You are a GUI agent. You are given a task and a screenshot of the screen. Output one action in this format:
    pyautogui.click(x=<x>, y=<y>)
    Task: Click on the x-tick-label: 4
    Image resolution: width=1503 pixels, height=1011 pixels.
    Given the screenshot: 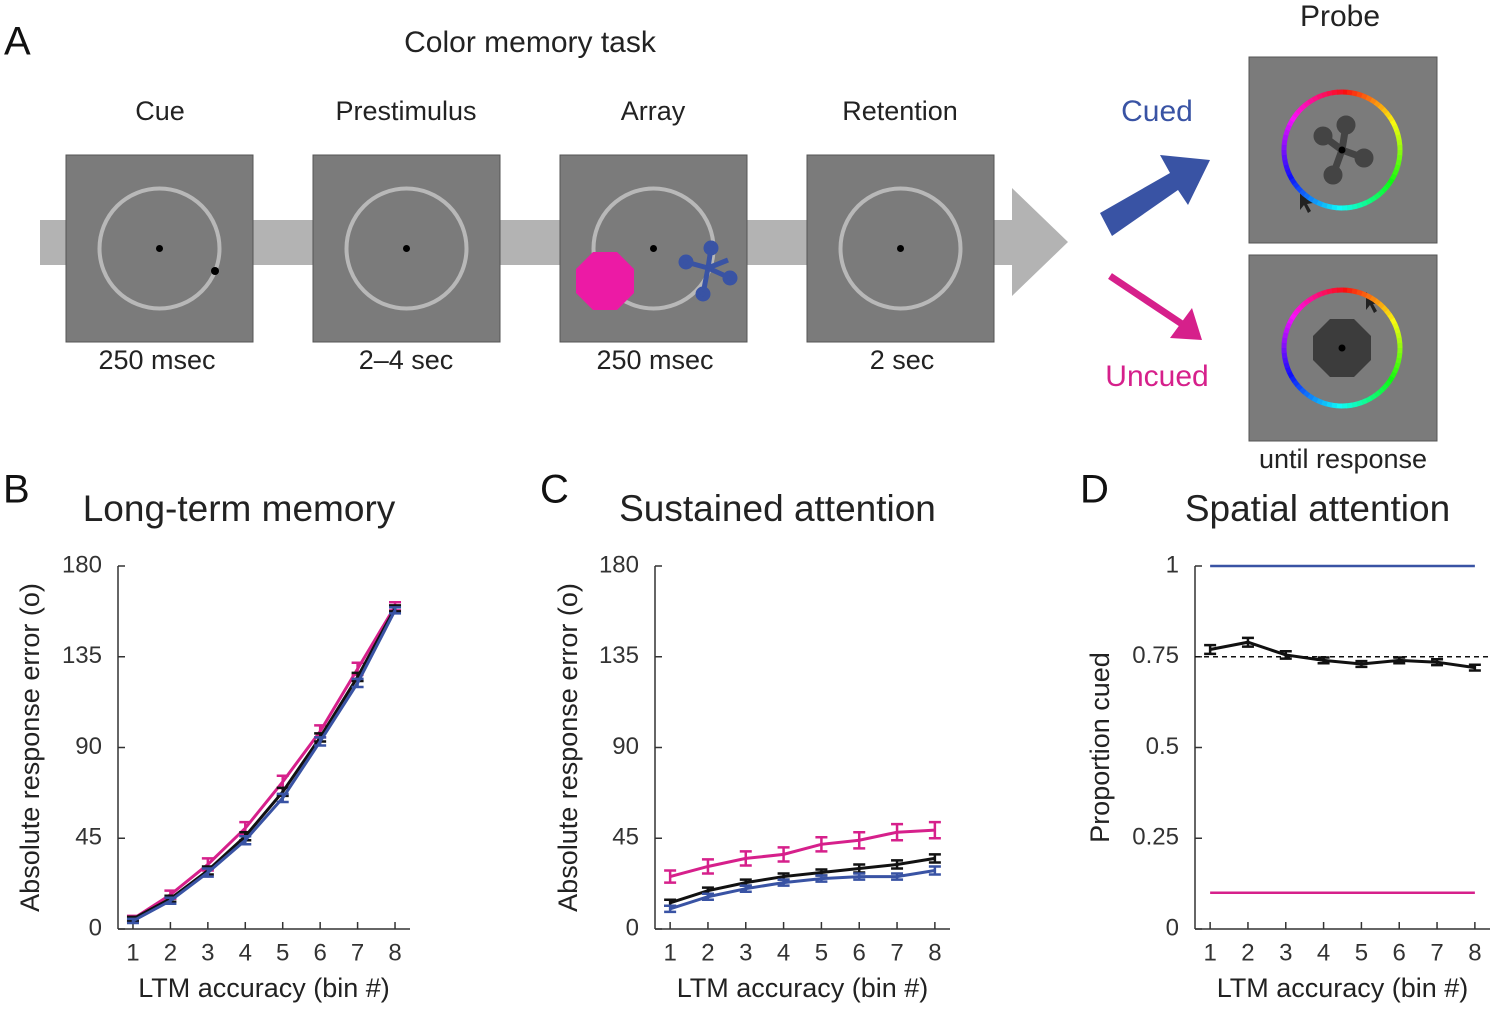 What is the action you would take?
    pyautogui.click(x=245, y=952)
    